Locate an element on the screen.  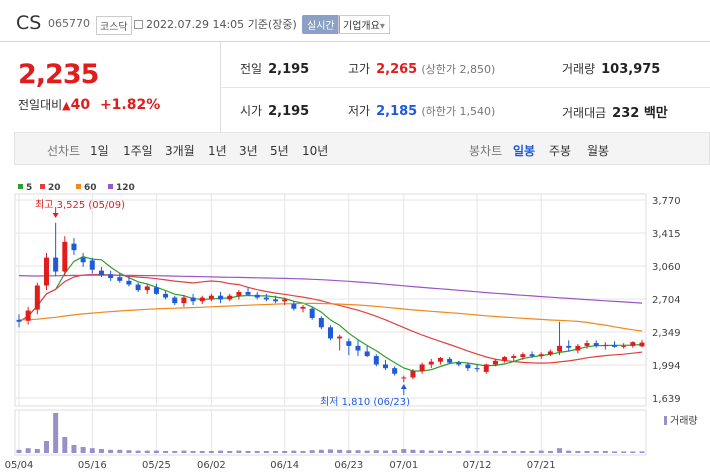
period-10y: 10년 is located at coordinates (315, 151).